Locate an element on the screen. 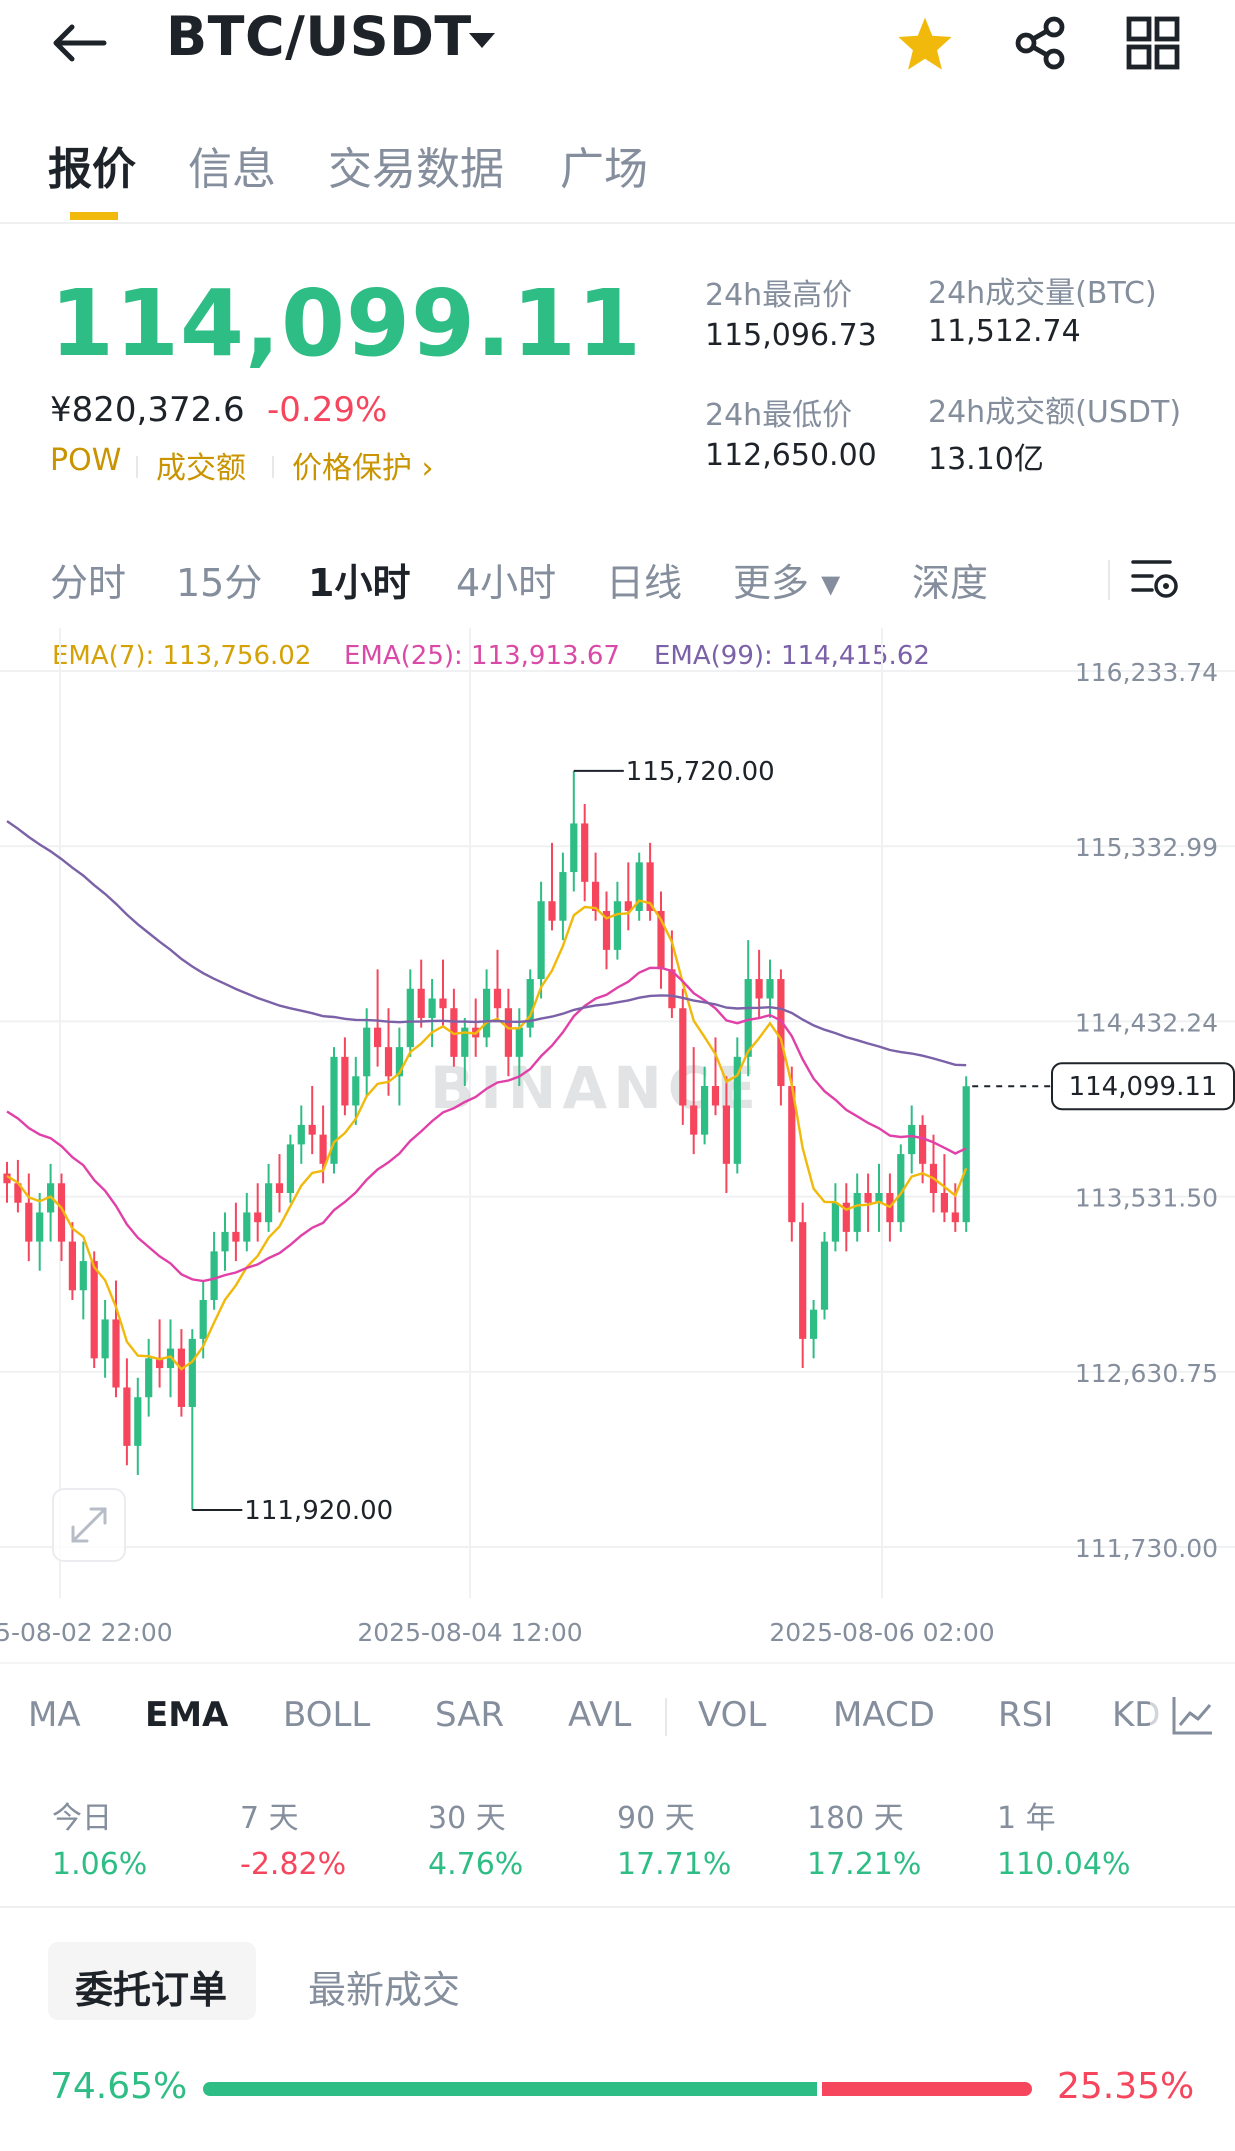 The height and width of the screenshot is (2151, 1235). ema25-line is located at coordinates (486, 1124).